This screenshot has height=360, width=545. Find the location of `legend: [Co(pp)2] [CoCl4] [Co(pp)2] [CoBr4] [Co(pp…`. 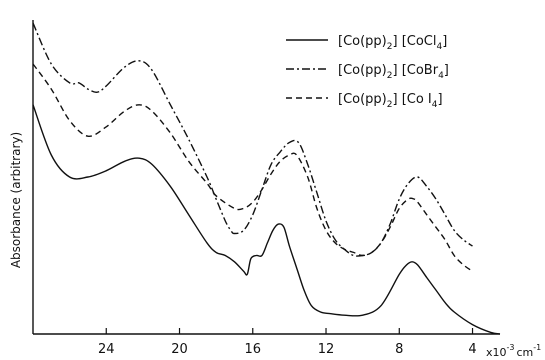

legend: [Co(pp)2] [CoCl4] [Co(pp)2] [CoBr4] [Co(pp… is located at coordinates (367, 72).